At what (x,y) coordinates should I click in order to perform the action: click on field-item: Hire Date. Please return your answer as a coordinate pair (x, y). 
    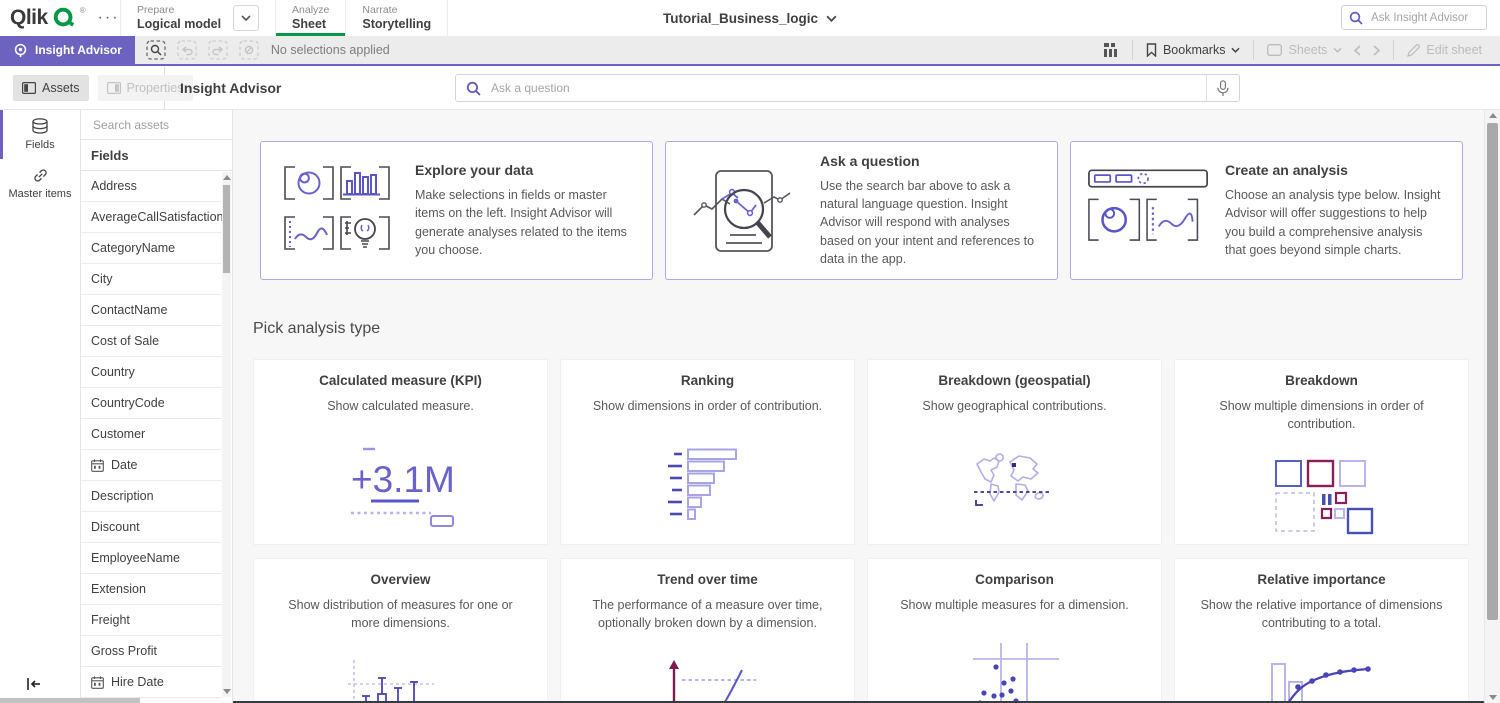
    Looking at the image, I should click on (151, 682).